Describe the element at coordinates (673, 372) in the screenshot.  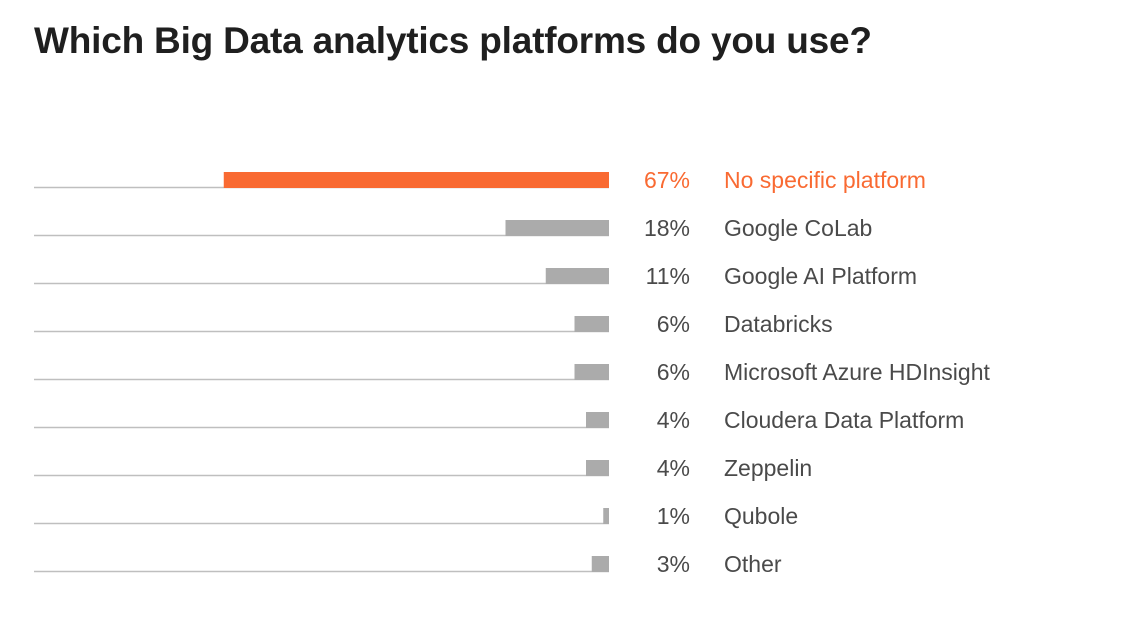
I see `value-label-4: 6%` at that location.